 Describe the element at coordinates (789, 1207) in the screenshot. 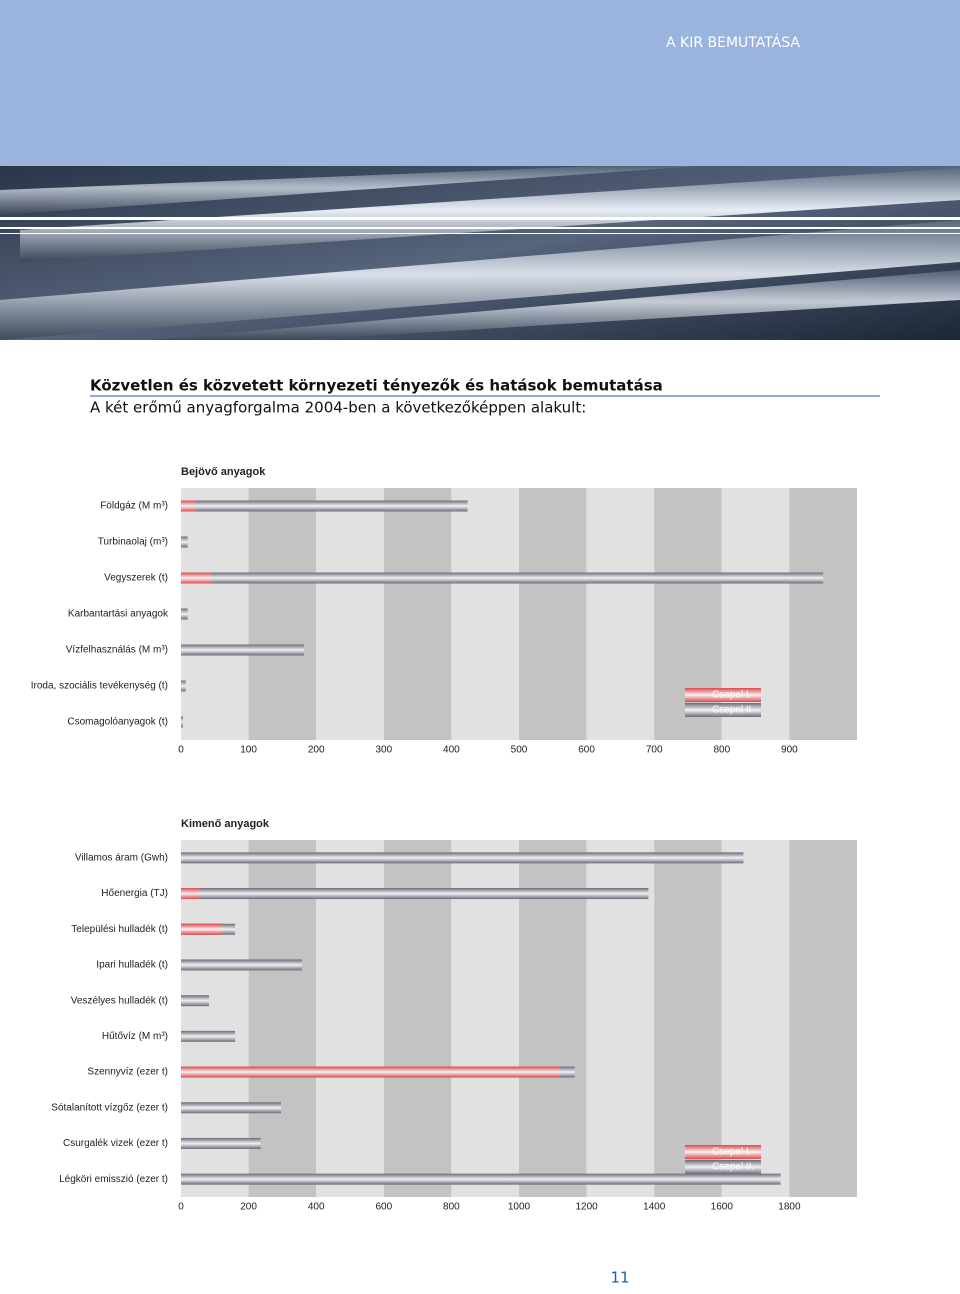

I see `x-tick-label: 1800` at that location.